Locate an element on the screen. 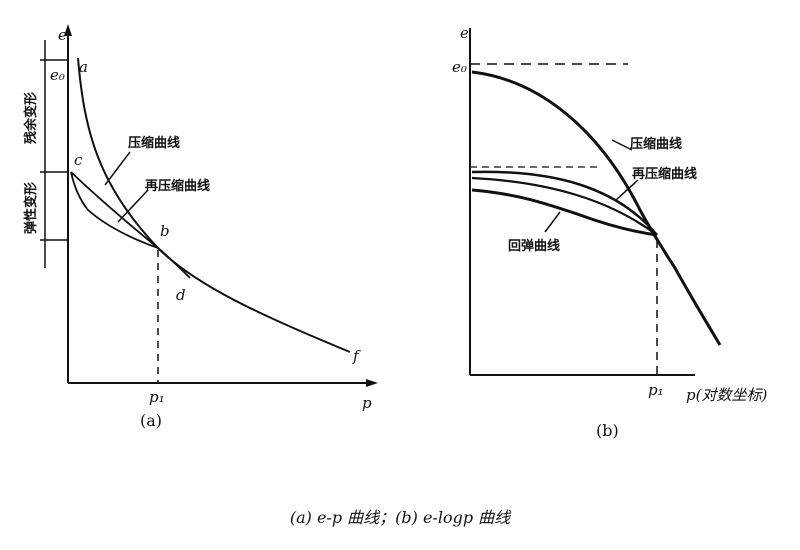  panel-a-e0-label: e₀ is located at coordinates (57, 75).